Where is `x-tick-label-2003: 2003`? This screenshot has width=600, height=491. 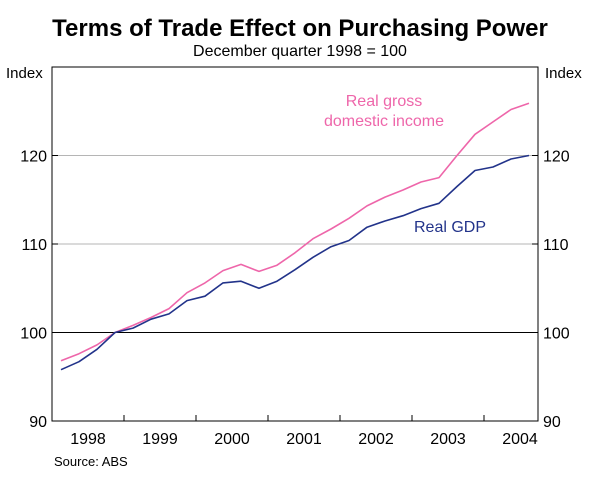
x-tick-label-2003: 2003 is located at coordinates (448, 439).